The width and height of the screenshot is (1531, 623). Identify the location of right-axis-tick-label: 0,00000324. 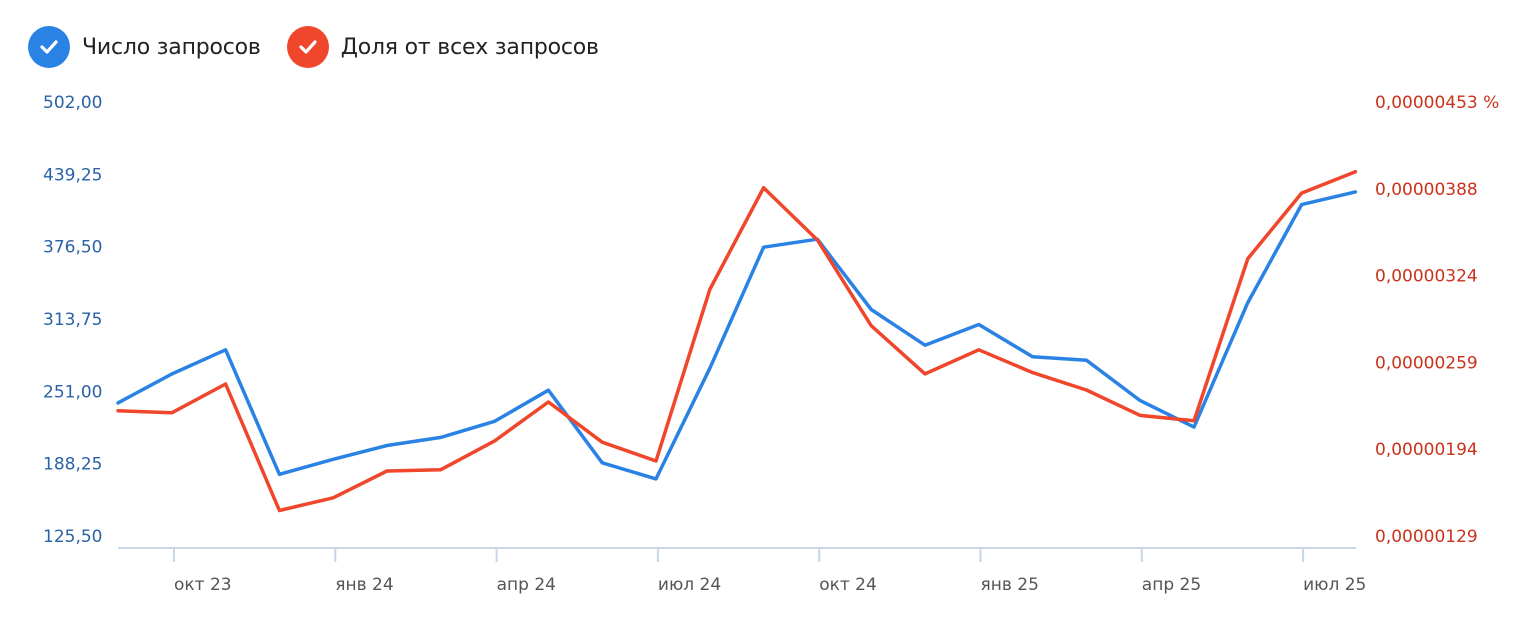
(1426, 277).